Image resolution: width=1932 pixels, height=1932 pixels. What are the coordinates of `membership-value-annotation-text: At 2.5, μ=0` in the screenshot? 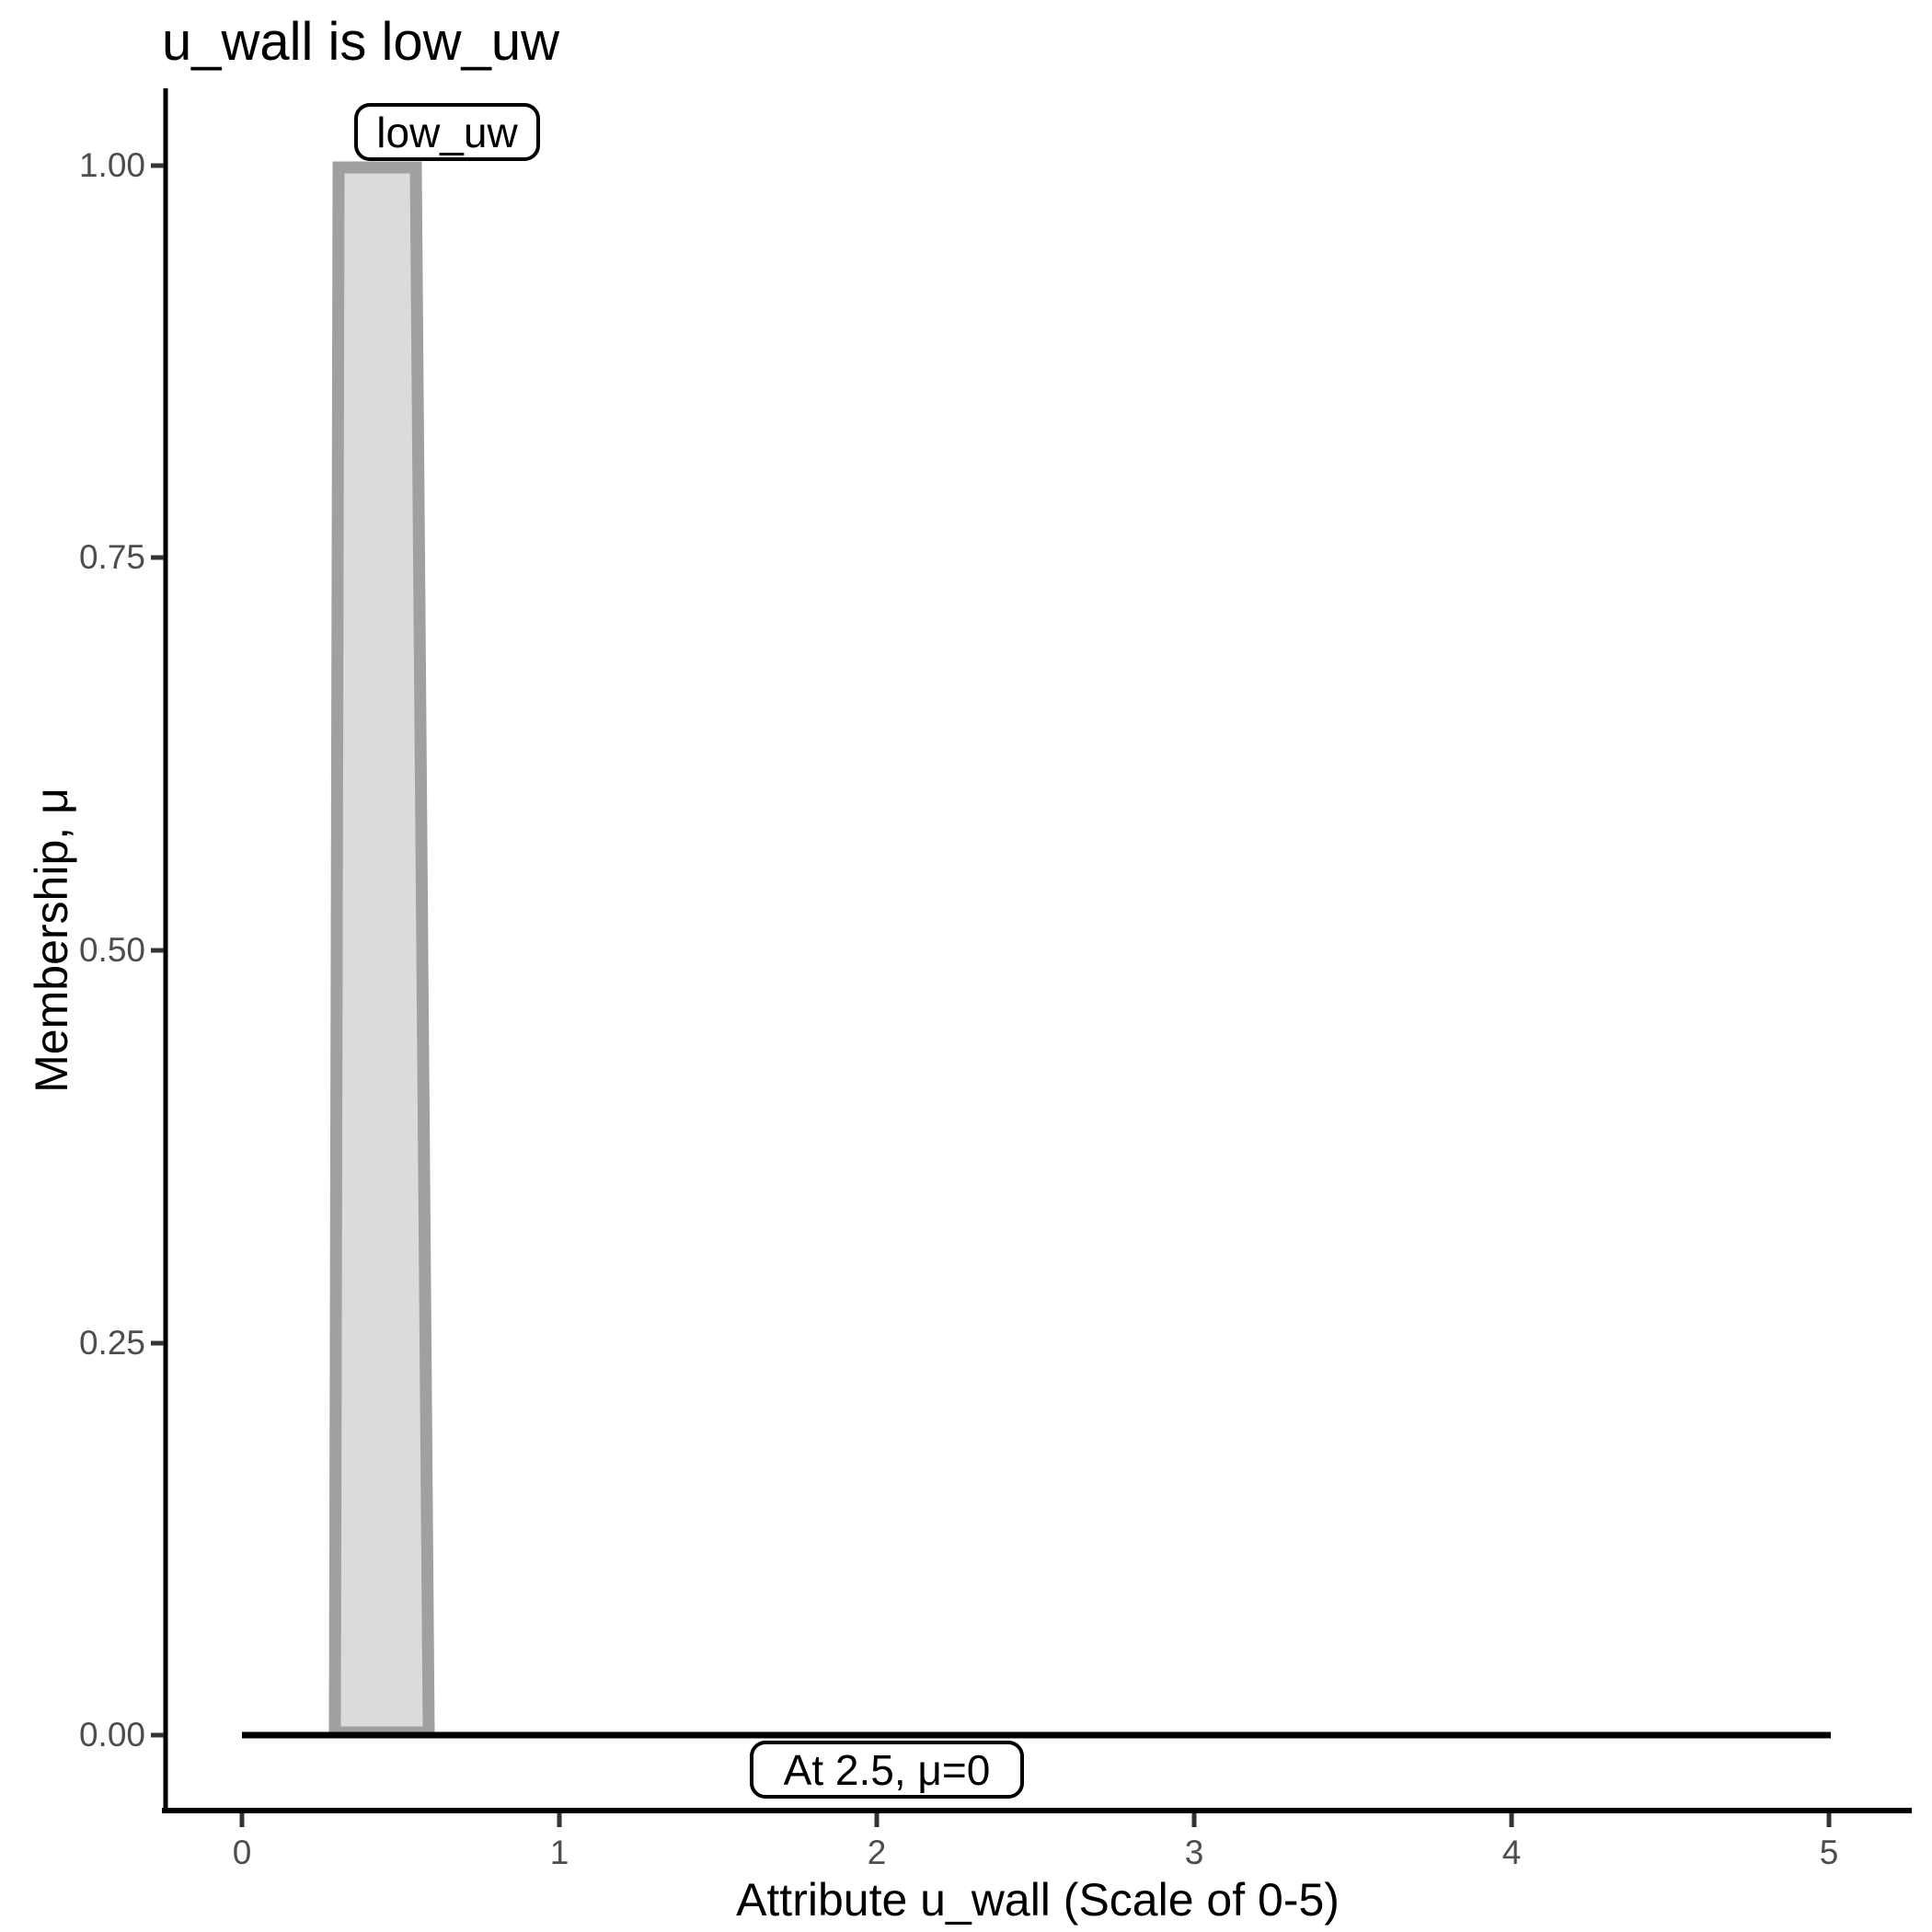 It's located at (887, 1769).